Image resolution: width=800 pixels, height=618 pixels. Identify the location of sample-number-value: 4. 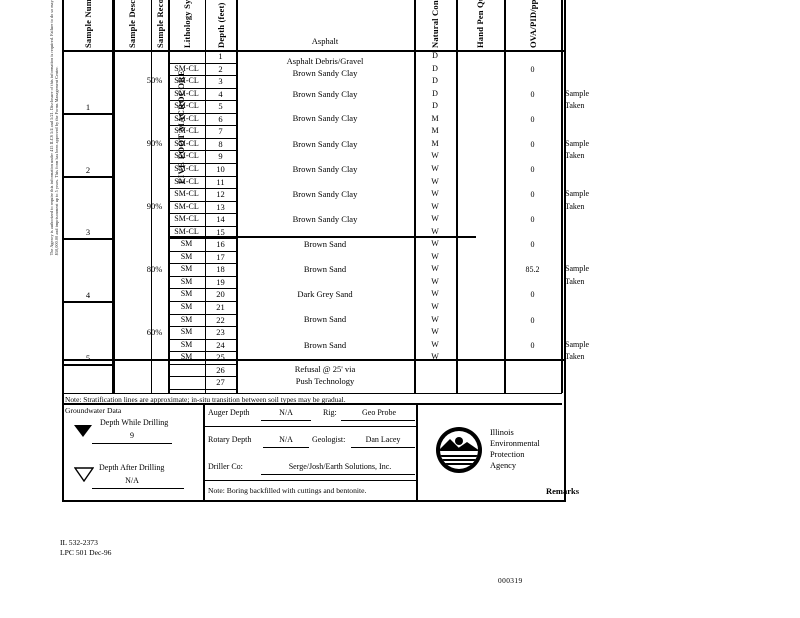
(88, 295).